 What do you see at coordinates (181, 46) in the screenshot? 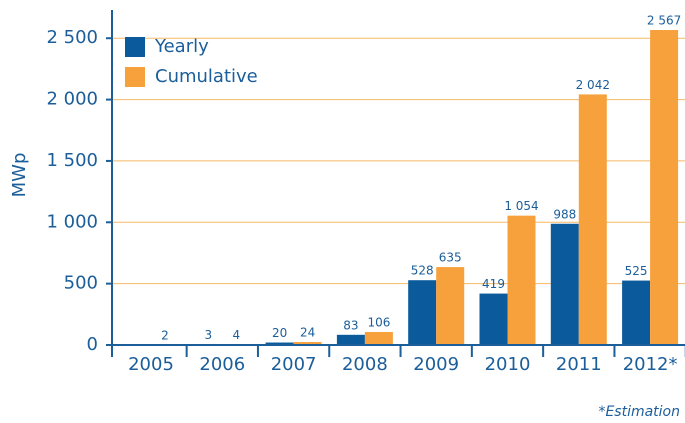
I see `legend-label: Yearly` at bounding box center [181, 46].